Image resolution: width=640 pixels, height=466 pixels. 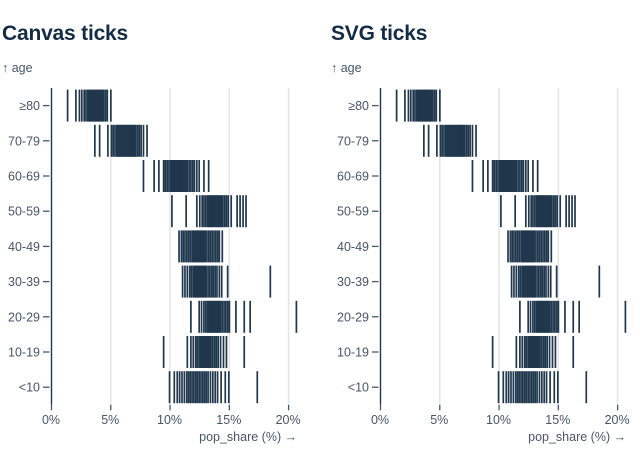 I want to click on x-tick-label: 20%, so click(x=288, y=420).